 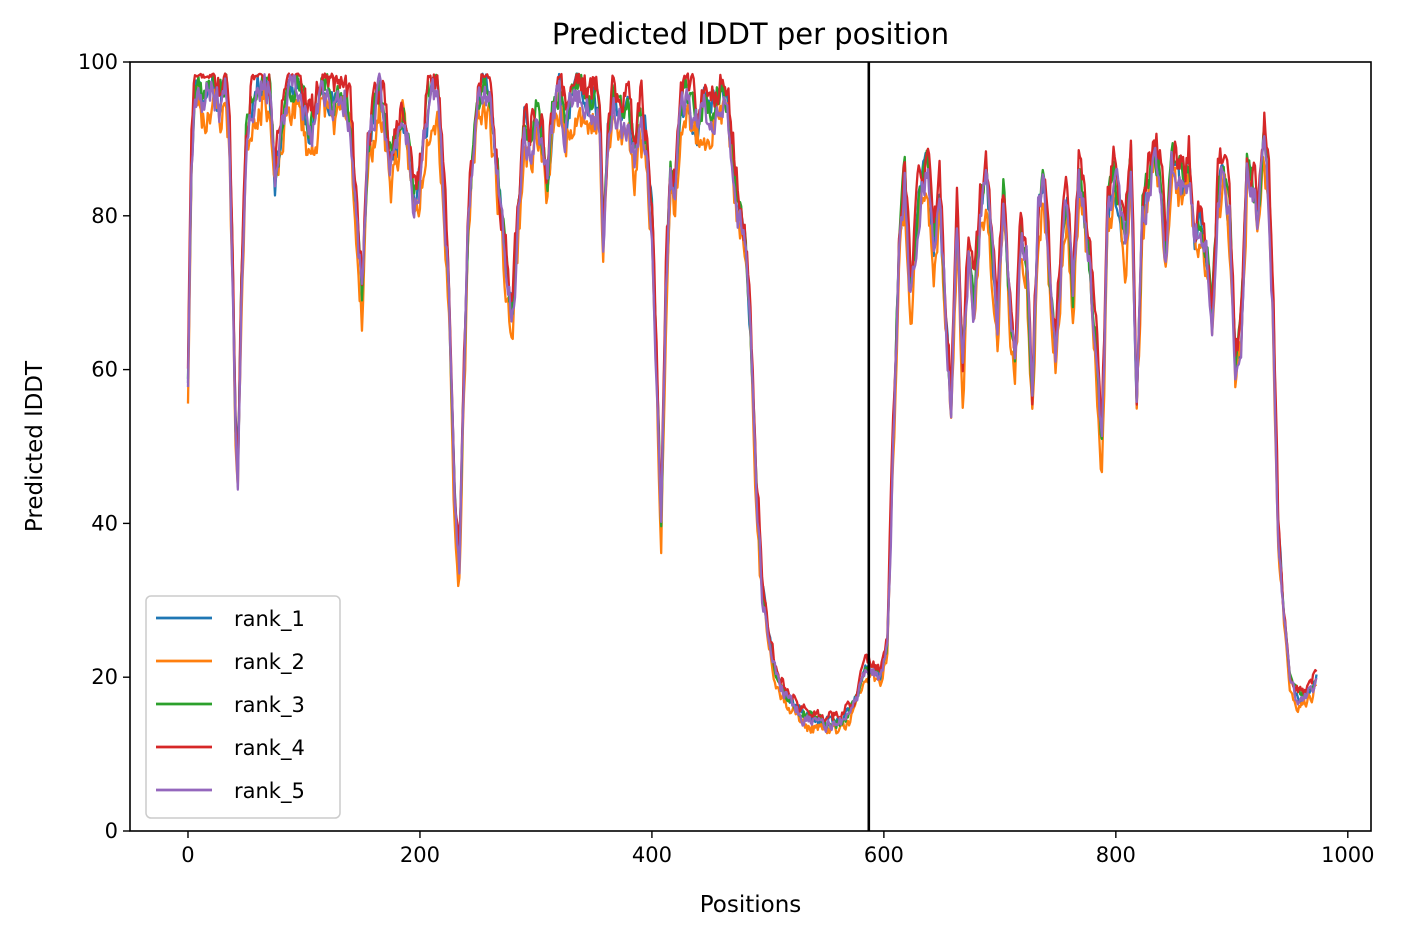 I want to click on legend-label: rank_4, so click(x=269, y=748).